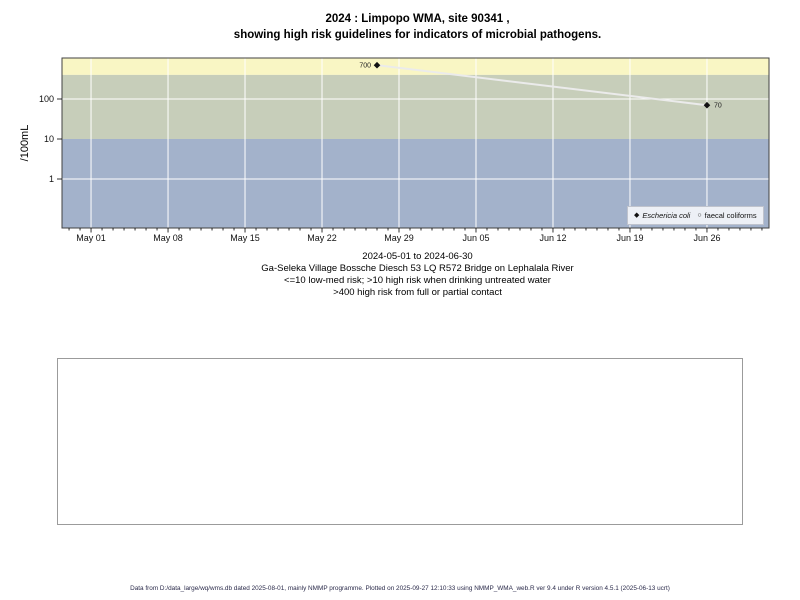 This screenshot has height=600, width=800. Describe the element at coordinates (417, 19) in the screenshot. I see `chart-title-line-1: 2024 : Limpopo WMA, site 90341 ,` at that location.